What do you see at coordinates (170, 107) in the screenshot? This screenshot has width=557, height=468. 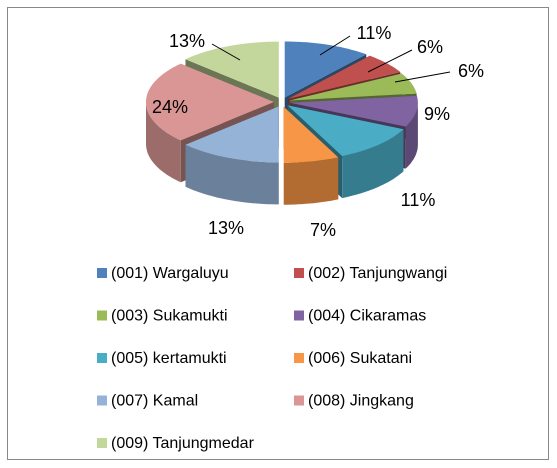 I see `data-label: 24%` at bounding box center [170, 107].